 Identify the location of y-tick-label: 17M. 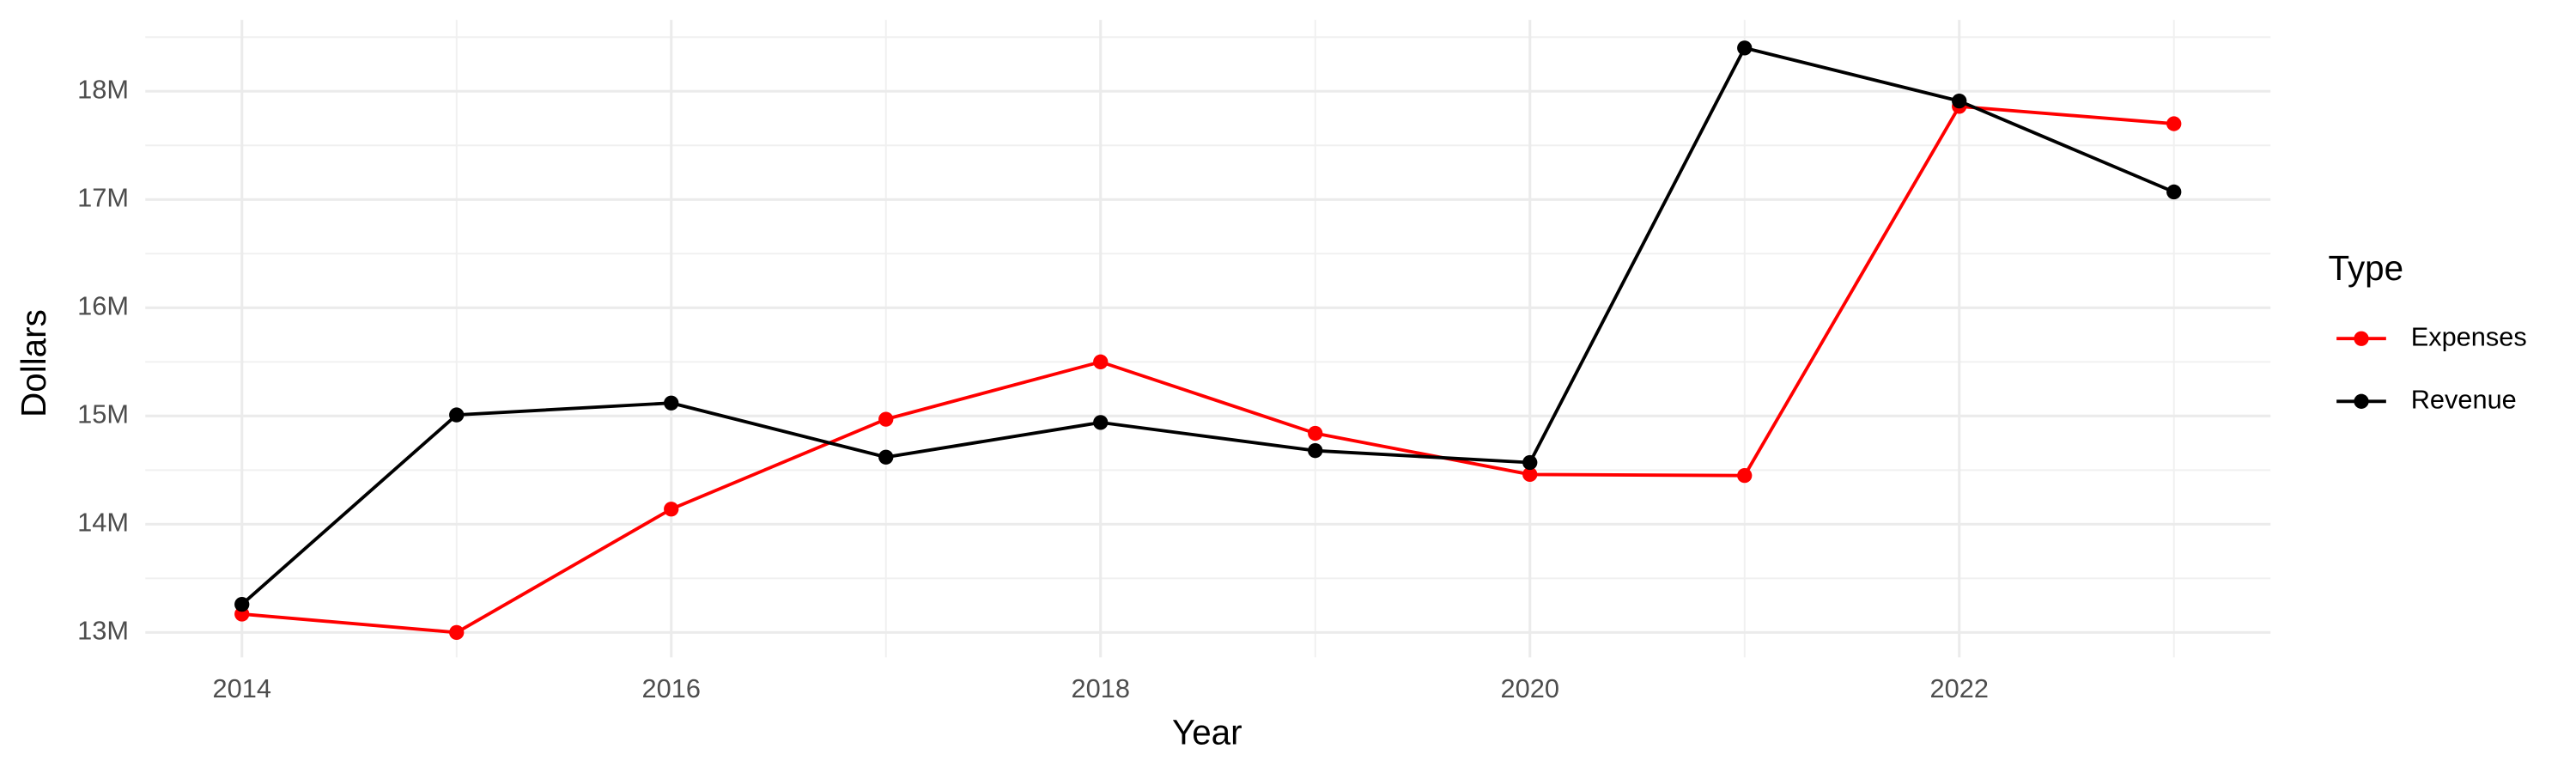
(103, 197).